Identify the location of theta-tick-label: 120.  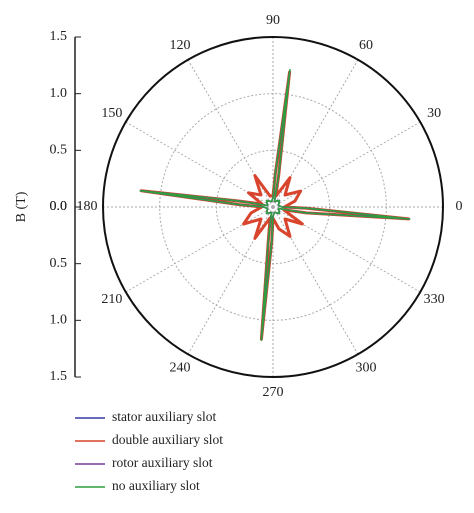
(180, 45).